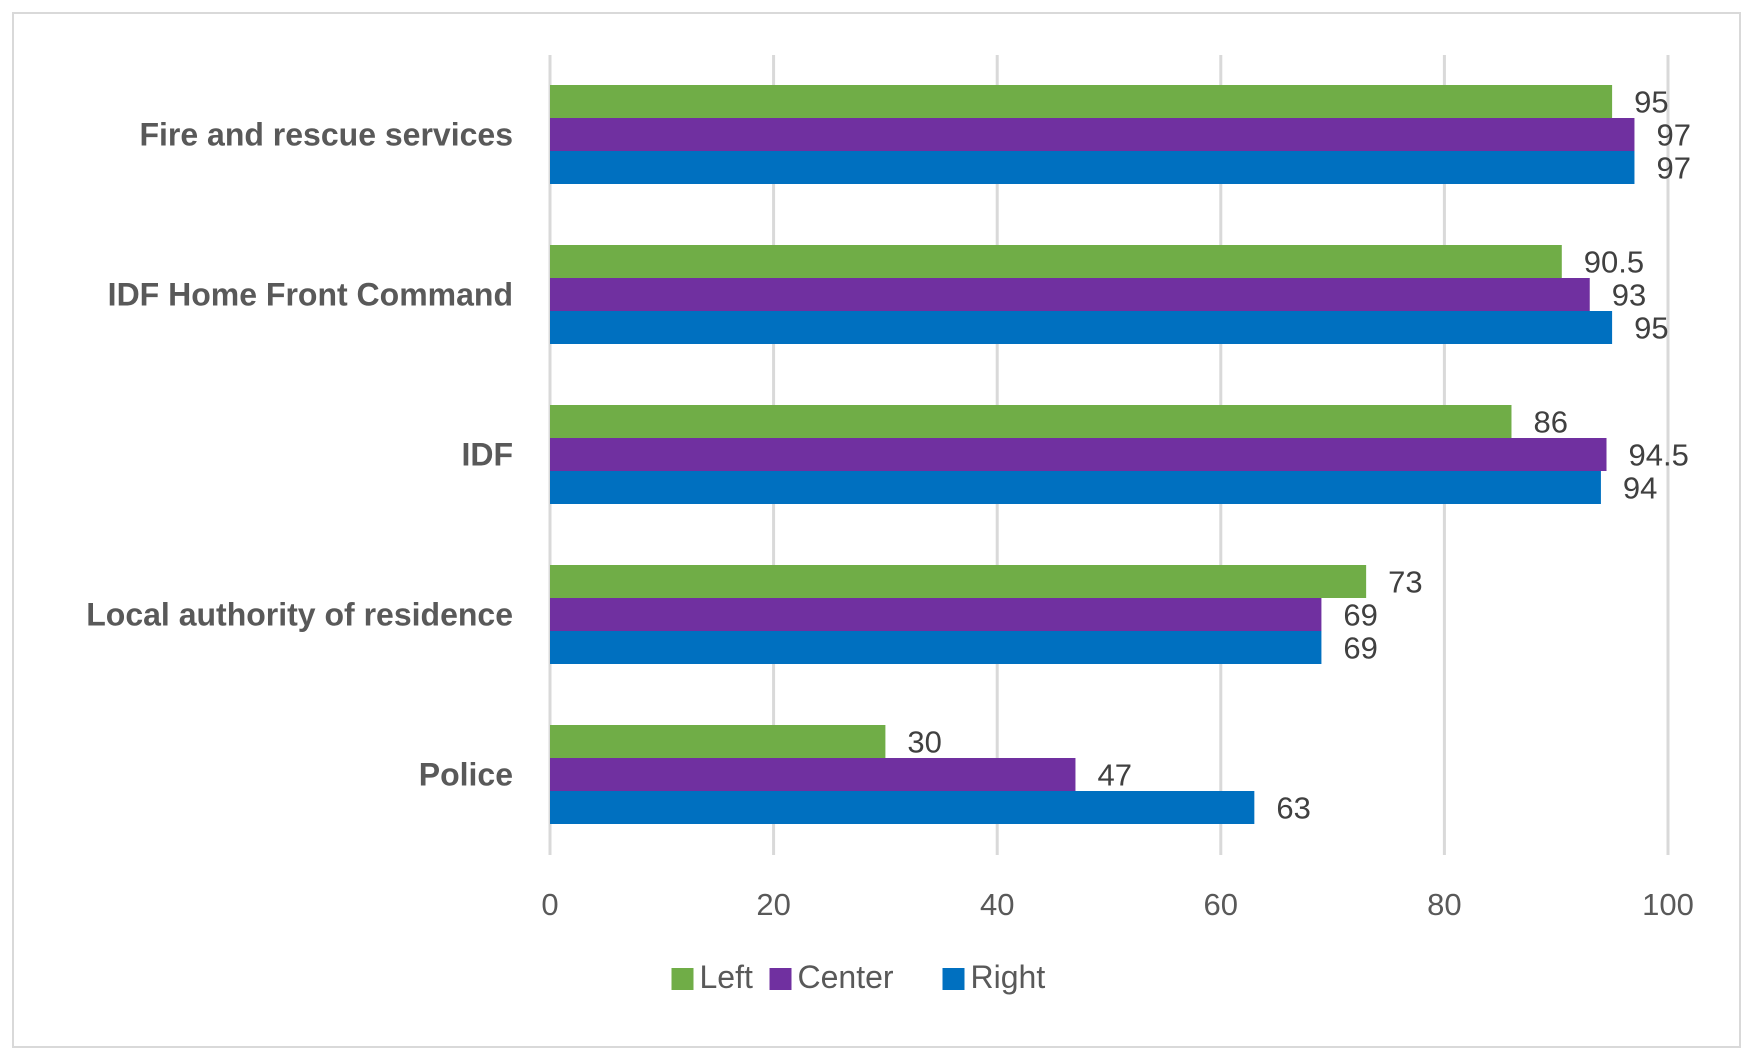  What do you see at coordinates (1444, 904) in the screenshot?
I see `x-tick-label: 80` at bounding box center [1444, 904].